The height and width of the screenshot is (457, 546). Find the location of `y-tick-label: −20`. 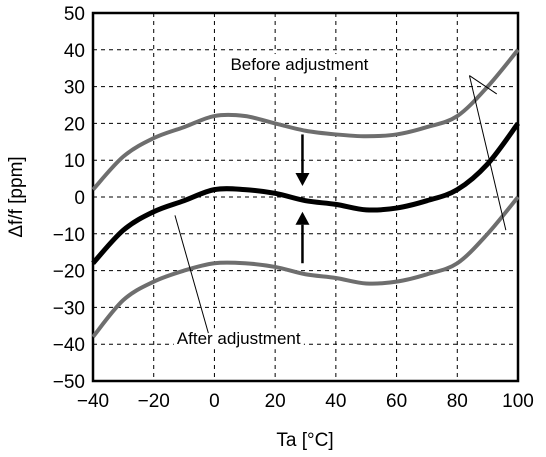

y-tick-label: −20 is located at coordinates (69, 272).